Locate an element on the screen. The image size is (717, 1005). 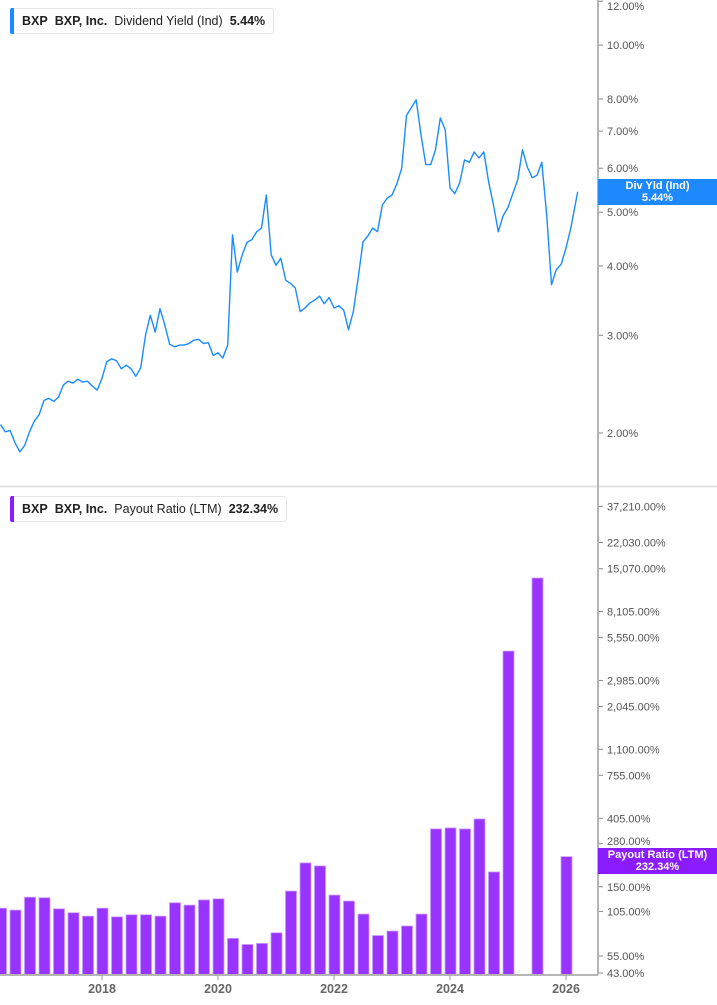
y-tick-label: 43.00% is located at coordinates (626, 974).